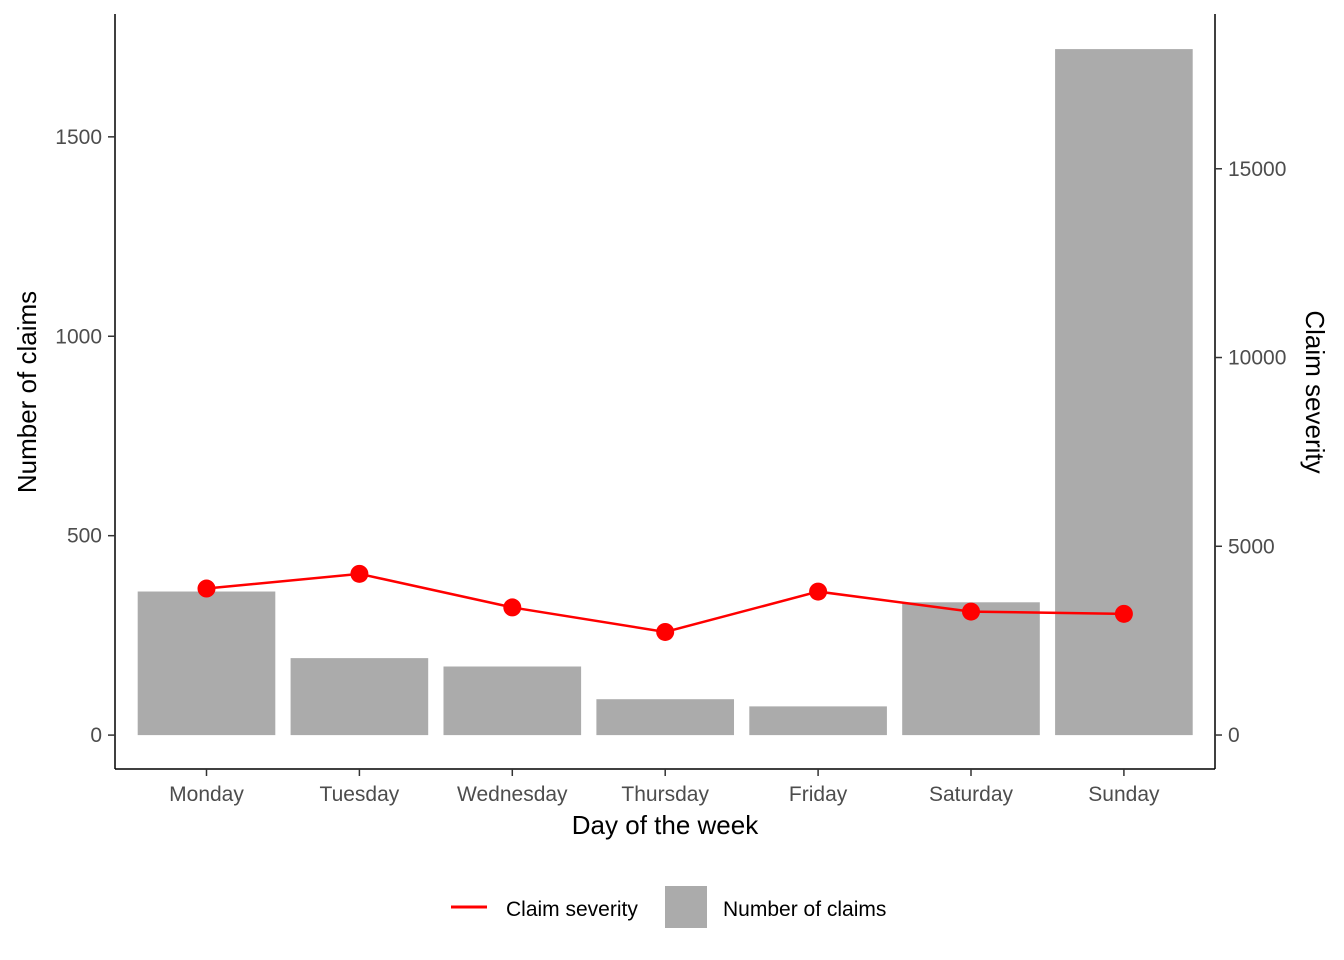 This screenshot has width=1344, height=960. What do you see at coordinates (206, 588) in the screenshot?
I see `severity-point-monday` at bounding box center [206, 588].